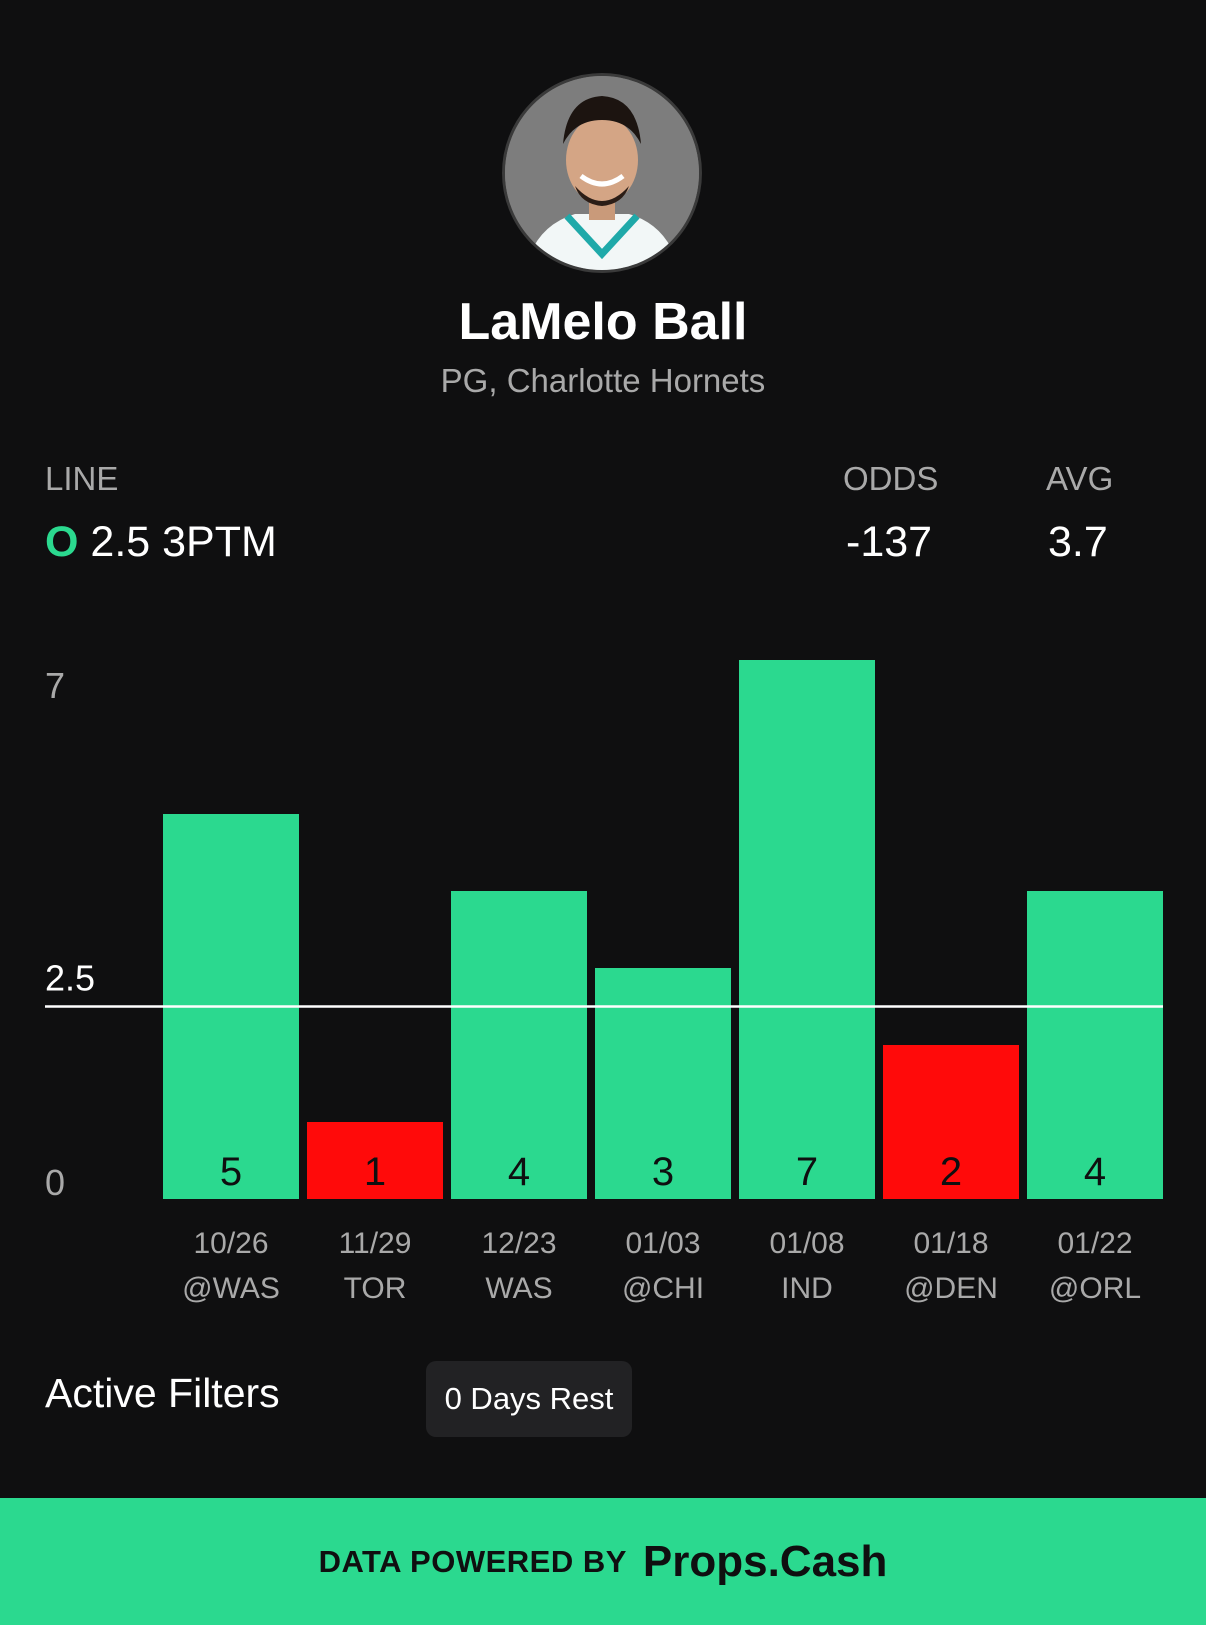 The height and width of the screenshot is (1625, 1206). I want to click on x-tick-opponent-0: @WAS, so click(231, 1288).